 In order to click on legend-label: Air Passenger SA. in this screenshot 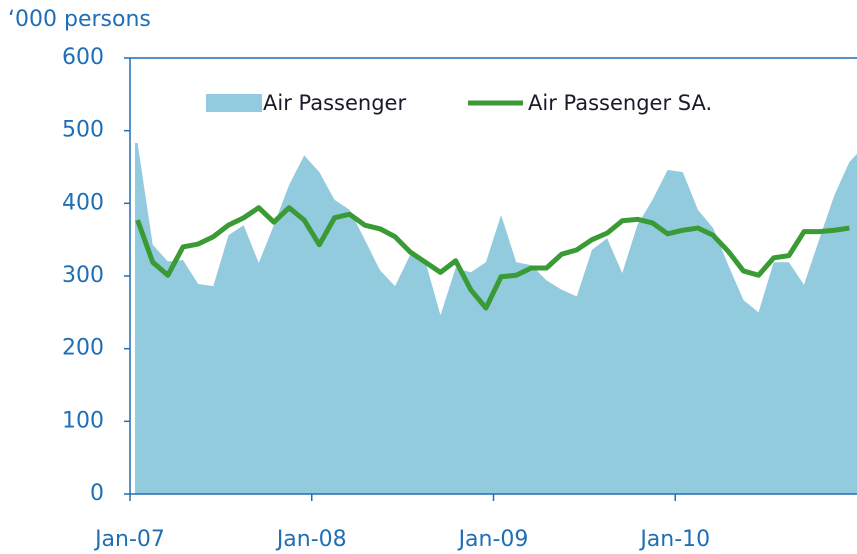, I will do `click(620, 103)`.